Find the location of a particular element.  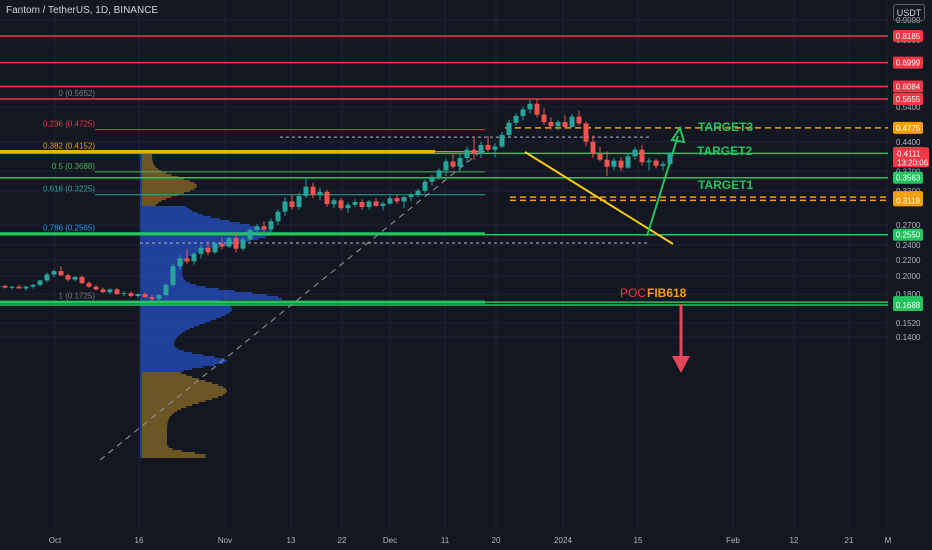

price-chip-orange-bg is located at coordinates (908, 127).